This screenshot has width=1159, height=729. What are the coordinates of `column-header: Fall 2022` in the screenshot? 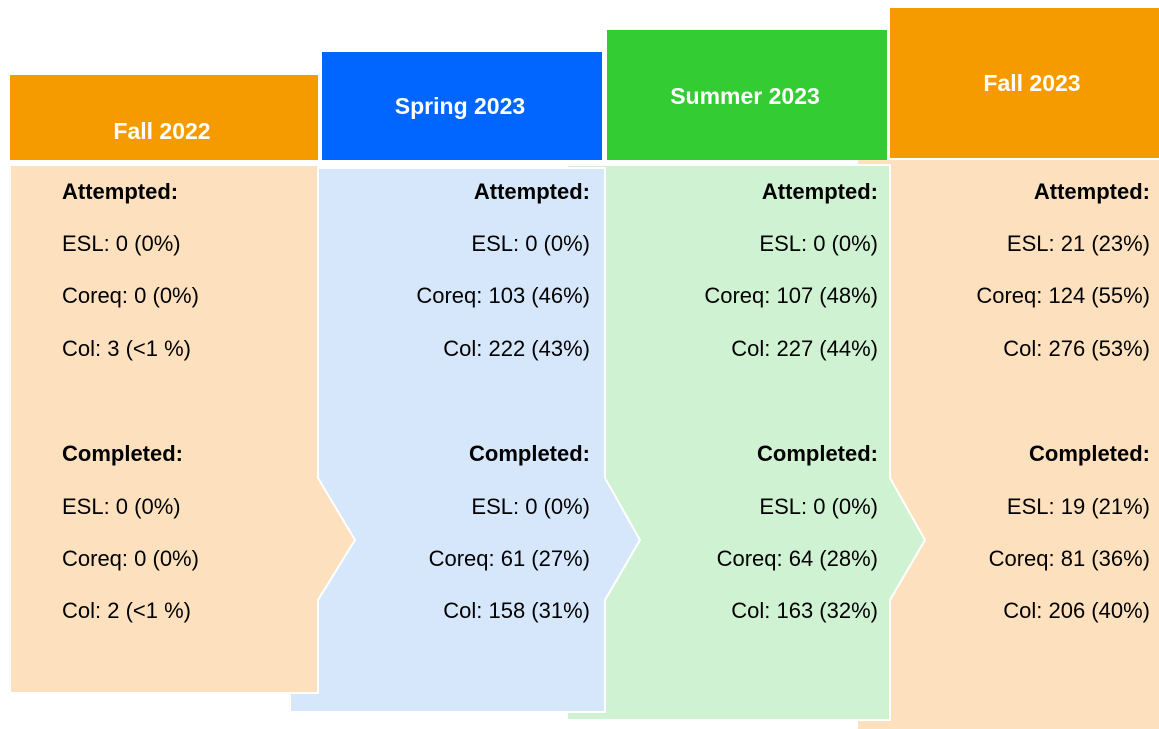 It's located at (161, 131).